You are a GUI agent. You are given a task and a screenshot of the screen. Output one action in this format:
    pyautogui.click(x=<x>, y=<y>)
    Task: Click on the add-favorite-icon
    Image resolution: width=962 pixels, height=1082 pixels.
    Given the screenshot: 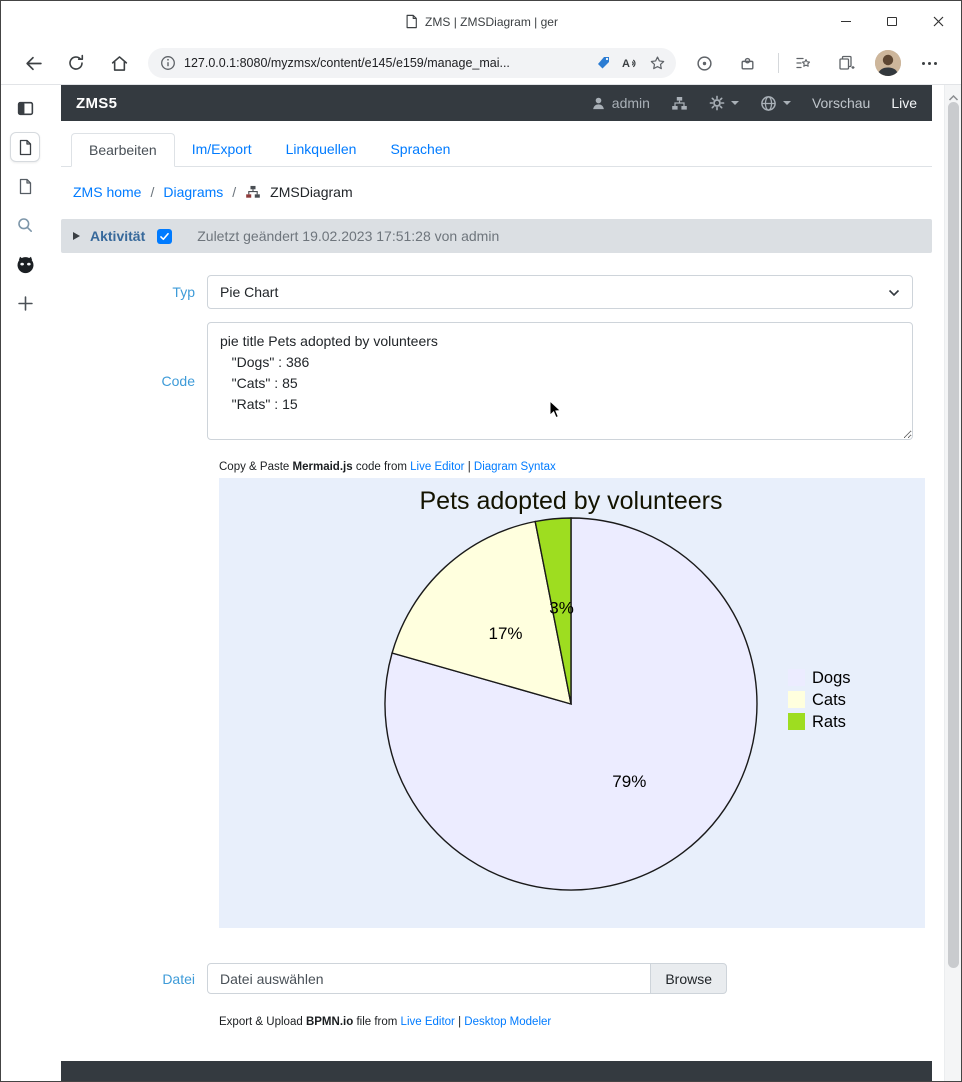 What is the action you would take?
    pyautogui.click(x=657, y=63)
    